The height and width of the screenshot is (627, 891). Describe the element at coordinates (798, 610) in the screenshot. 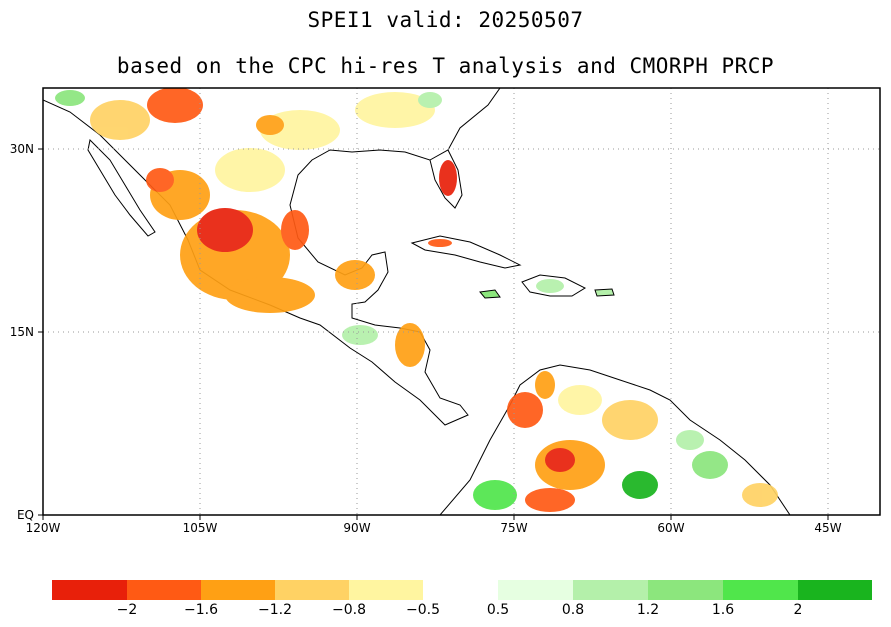

I see `legend-label: 2` at that location.